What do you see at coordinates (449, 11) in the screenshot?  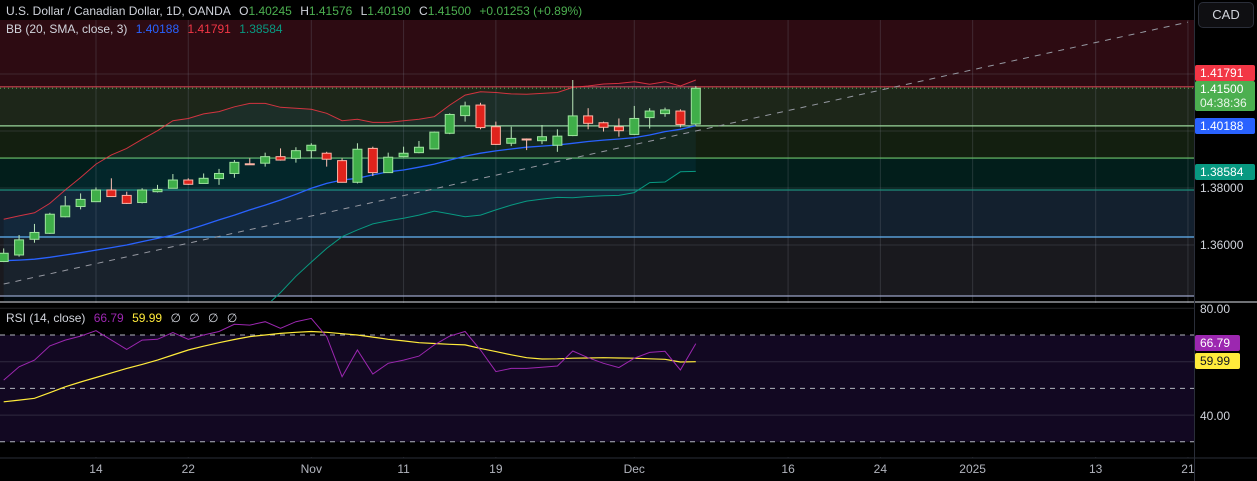 I see `close-value: 1.41500` at bounding box center [449, 11].